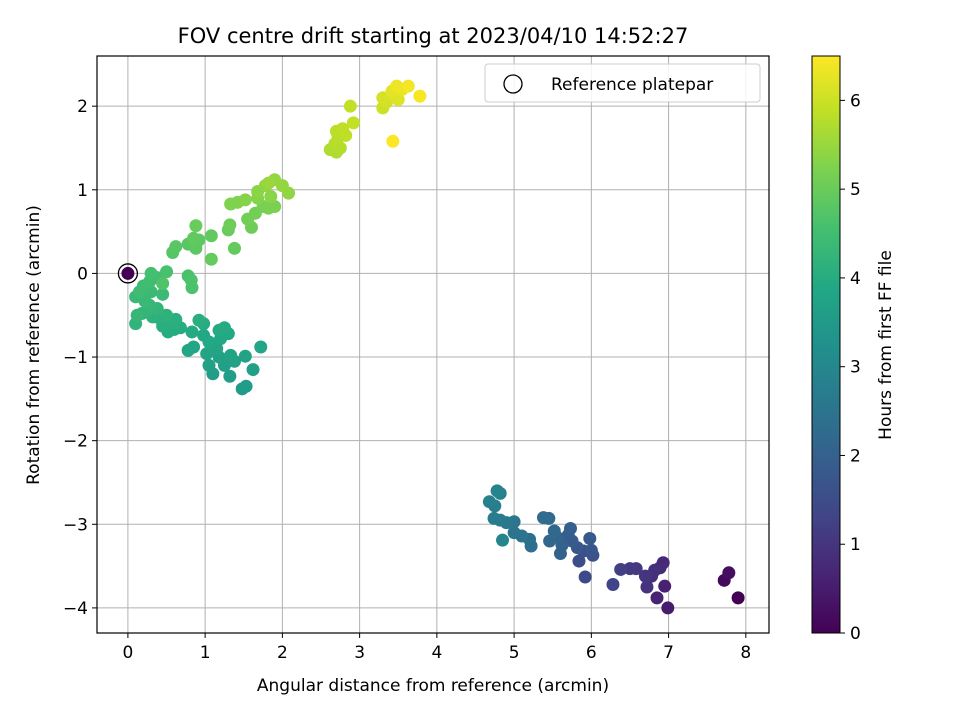 The image size is (960, 720). Describe the element at coordinates (514, 653) in the screenshot. I see `x-tick-label: 5` at that location.